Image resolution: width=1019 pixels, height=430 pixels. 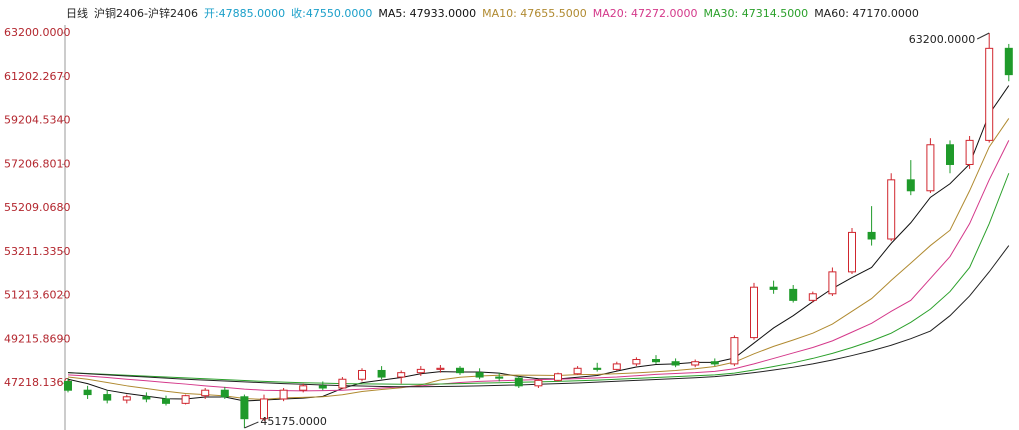 I want to click on max-annotation: 63200.0000, so click(x=942, y=39).